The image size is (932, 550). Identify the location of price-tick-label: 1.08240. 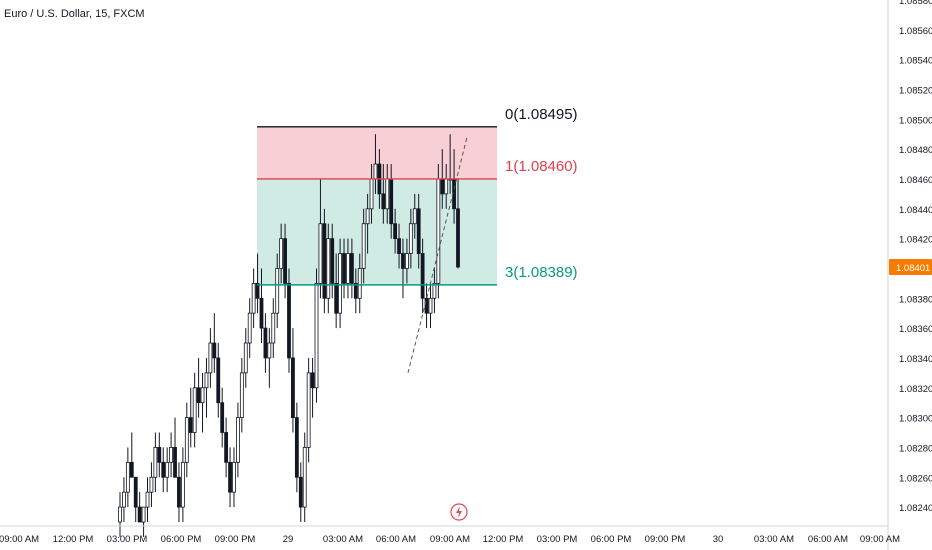
(915, 508).